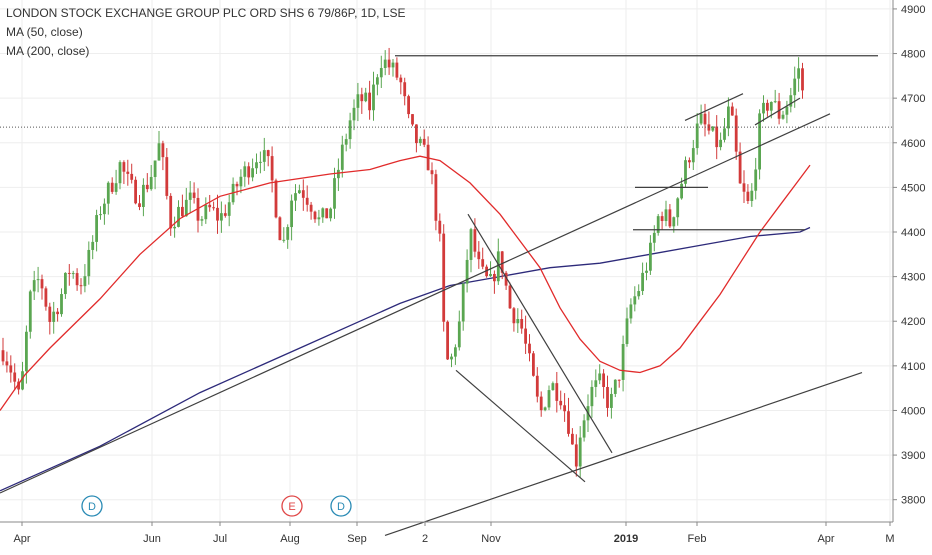 Image resolution: width=932 pixels, height=555 pixels. Describe the element at coordinates (913, 411) in the screenshot. I see `y-tick-label: 4000` at that location.